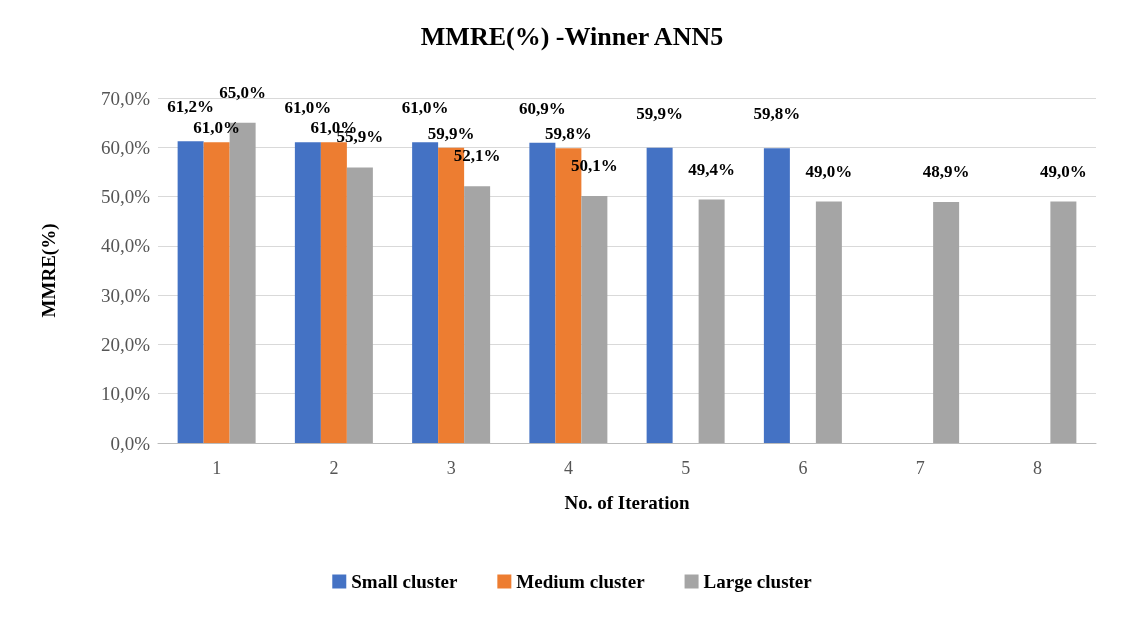  Describe the element at coordinates (758, 581) in the screenshot. I see `legend-label: Large cluster` at that location.